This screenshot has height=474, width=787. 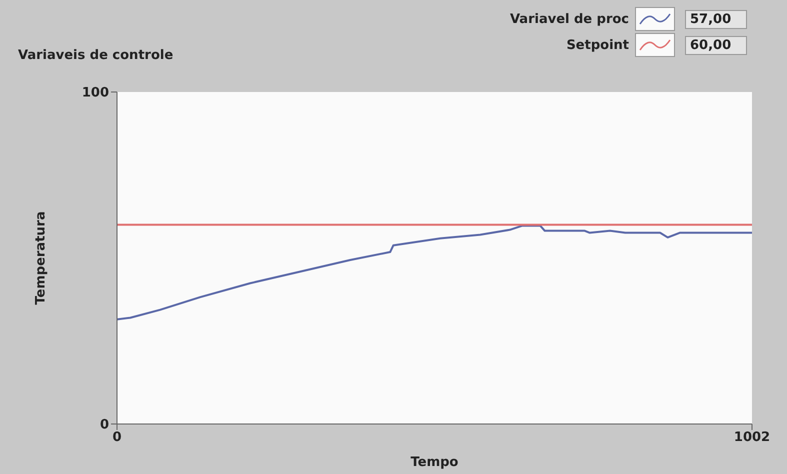 What do you see at coordinates (434, 462) in the screenshot?
I see `x-axis-title: Tempo` at bounding box center [434, 462].